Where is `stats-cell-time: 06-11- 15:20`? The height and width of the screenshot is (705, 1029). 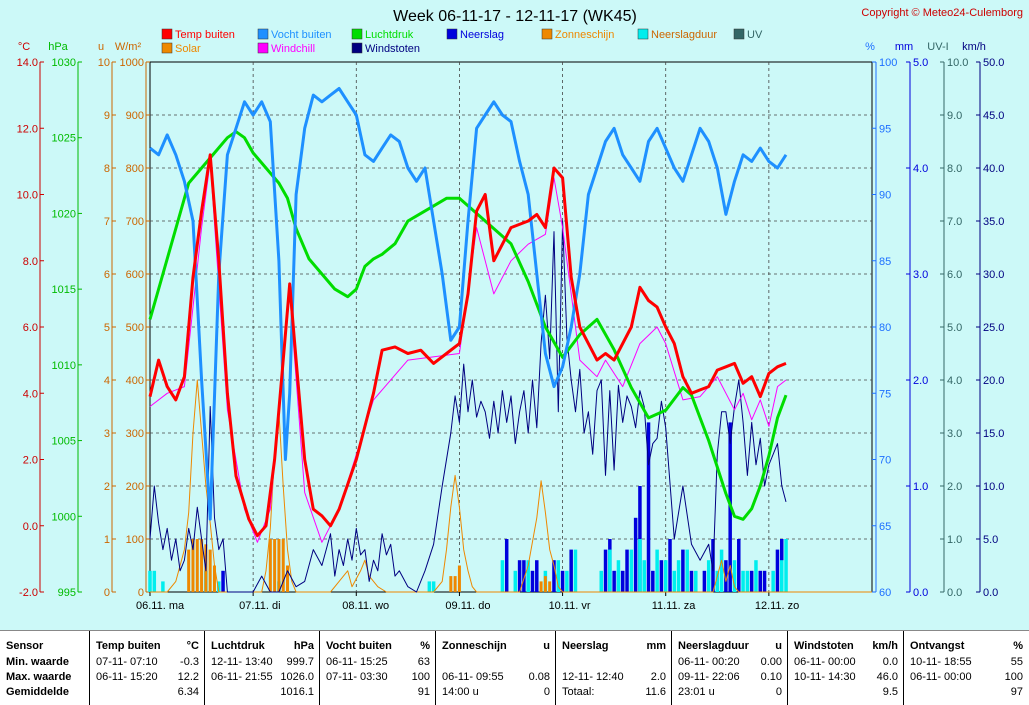
stats-cell-time: 06-11- 15:20 is located at coordinates (127, 677).